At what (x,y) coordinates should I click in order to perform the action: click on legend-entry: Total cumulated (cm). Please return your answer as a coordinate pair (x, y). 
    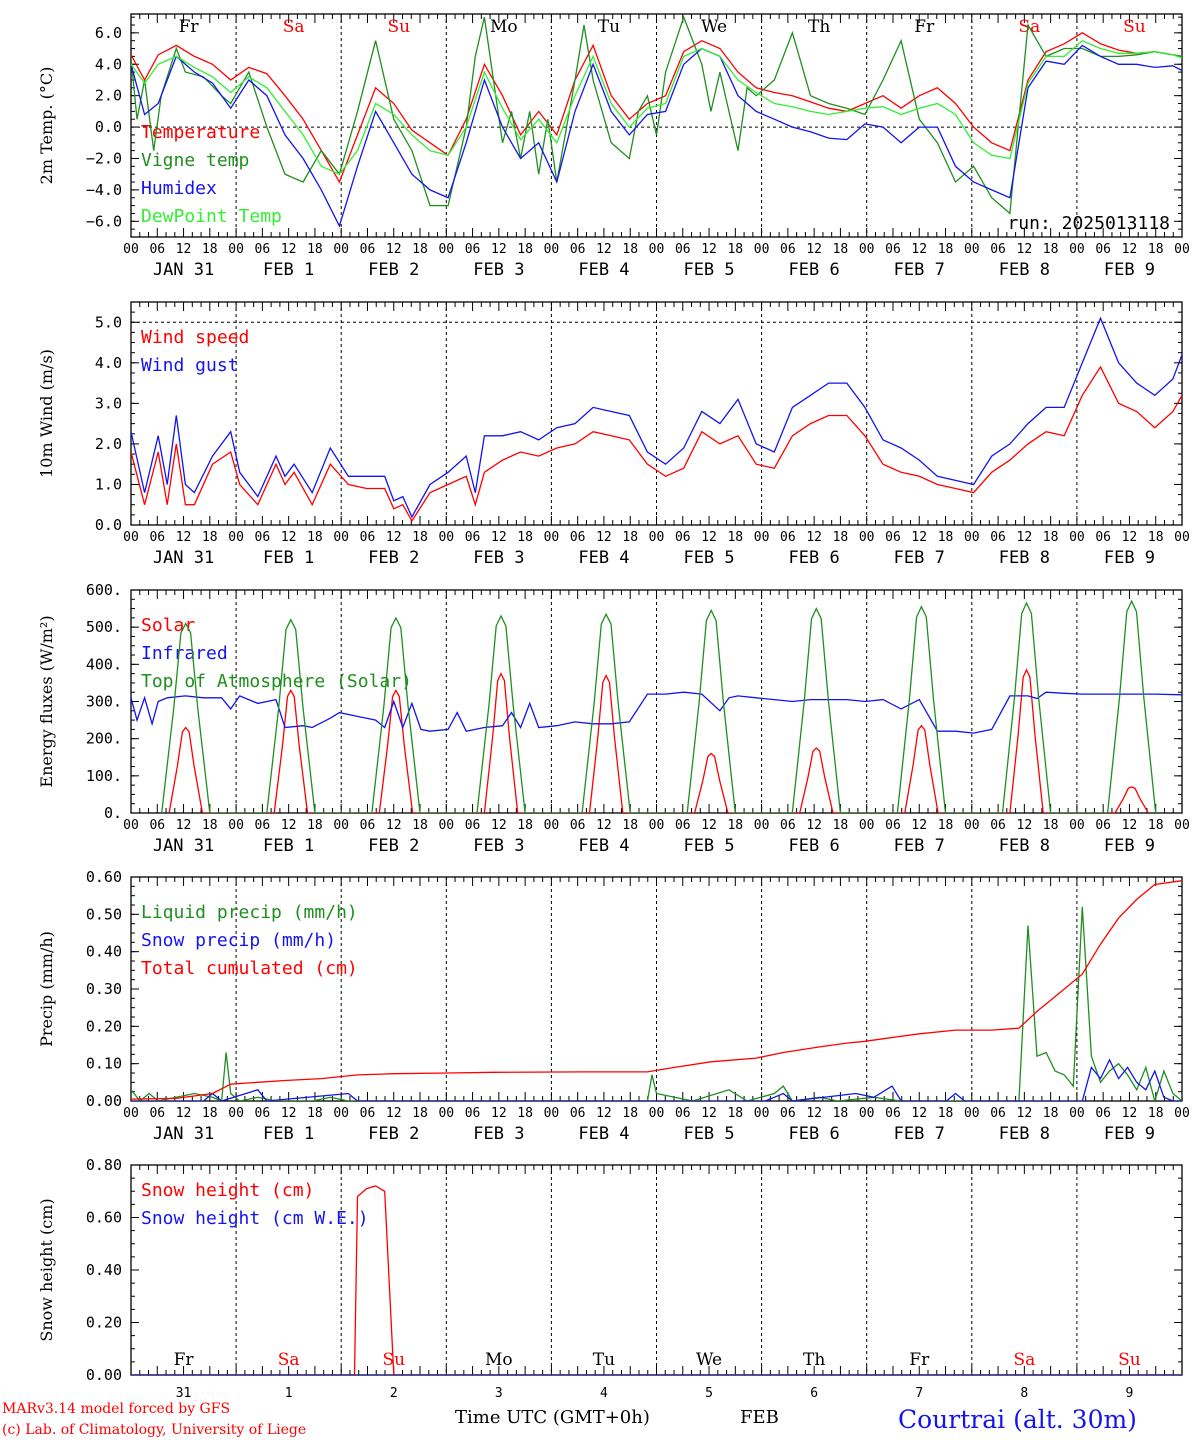
    Looking at the image, I should click on (249, 968).